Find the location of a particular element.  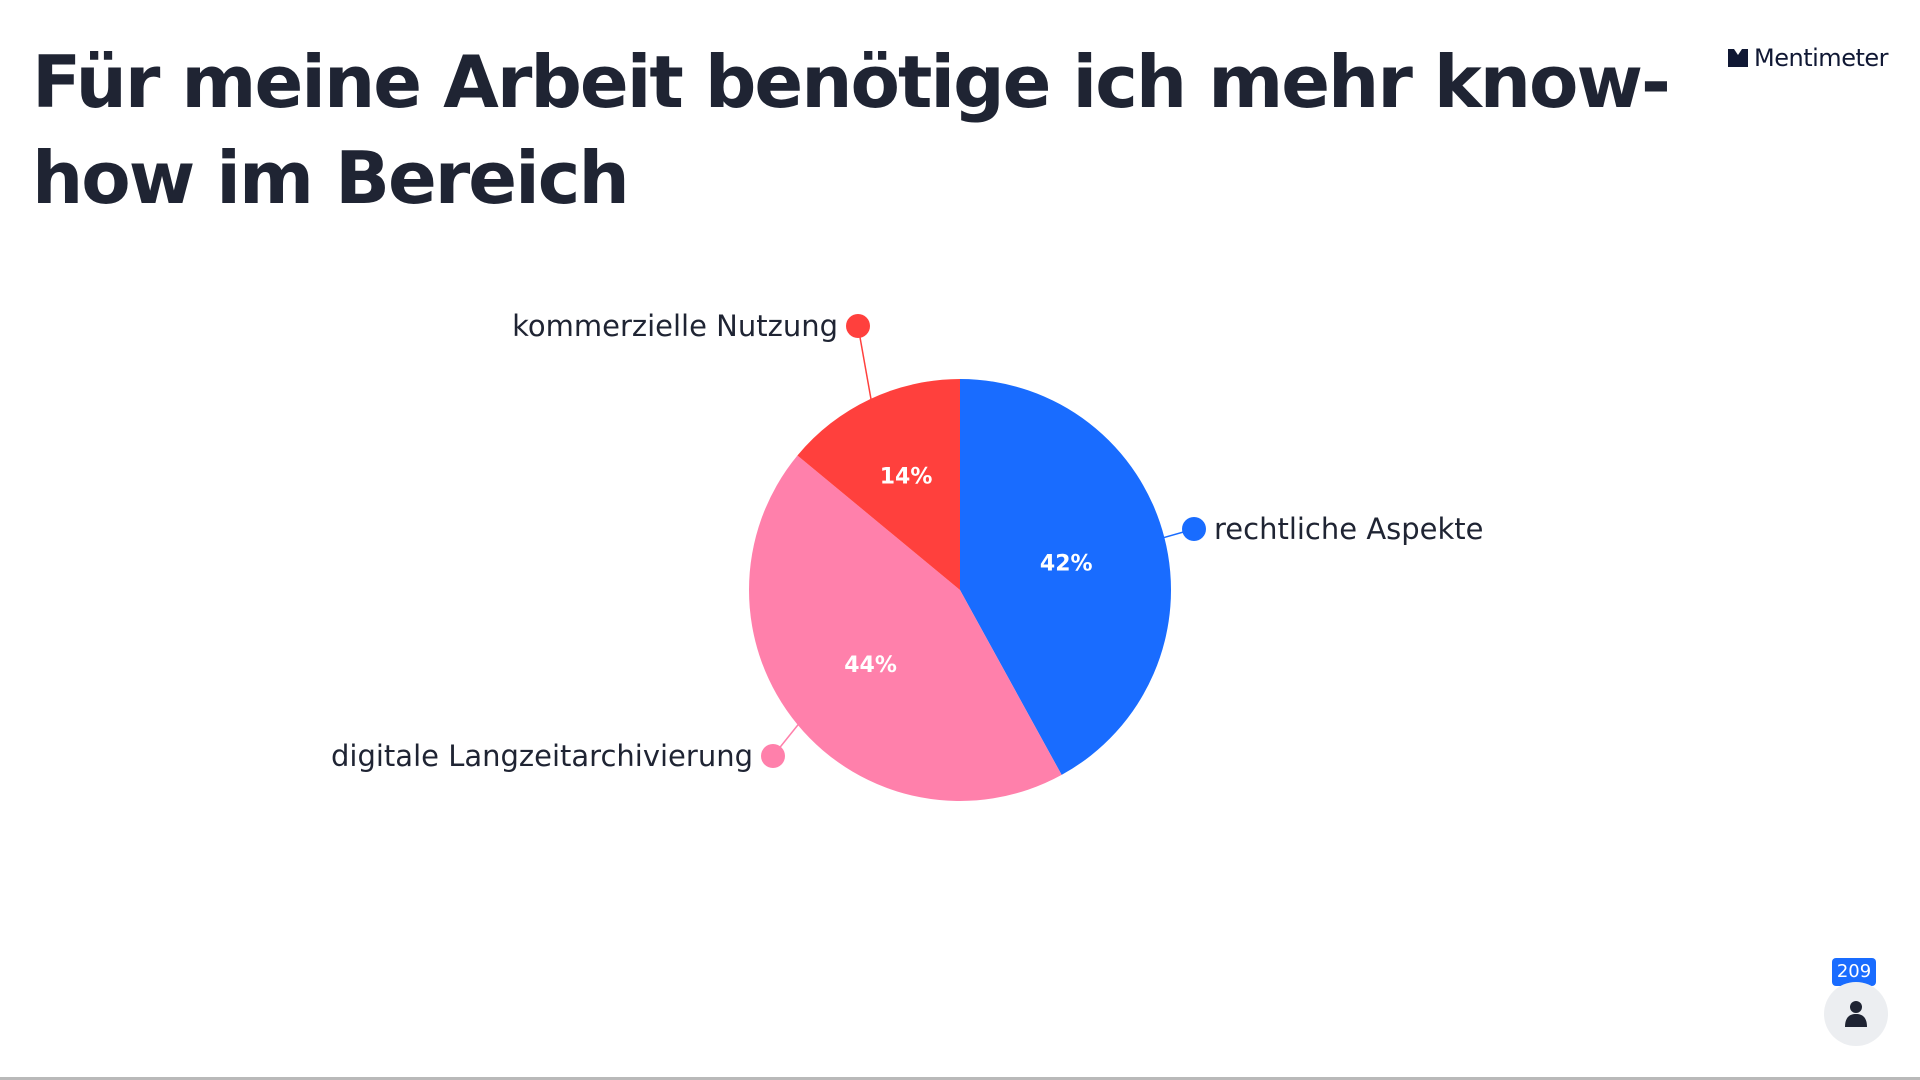

person-icon is located at coordinates (1856, 1014).